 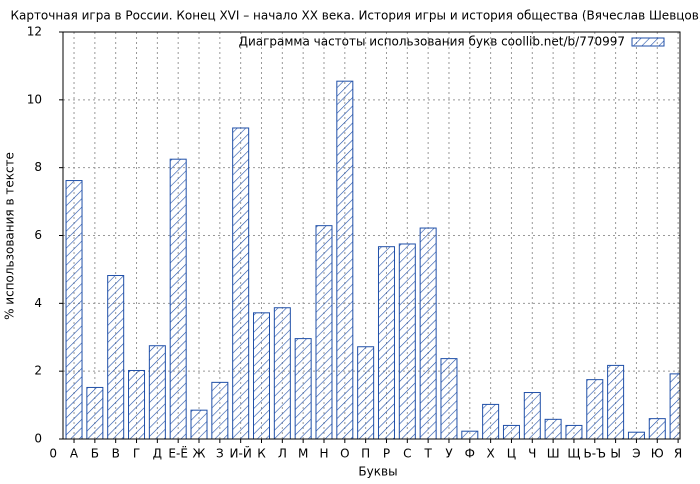 I want to click on y-tick-label: 0, so click(x=38, y=439).